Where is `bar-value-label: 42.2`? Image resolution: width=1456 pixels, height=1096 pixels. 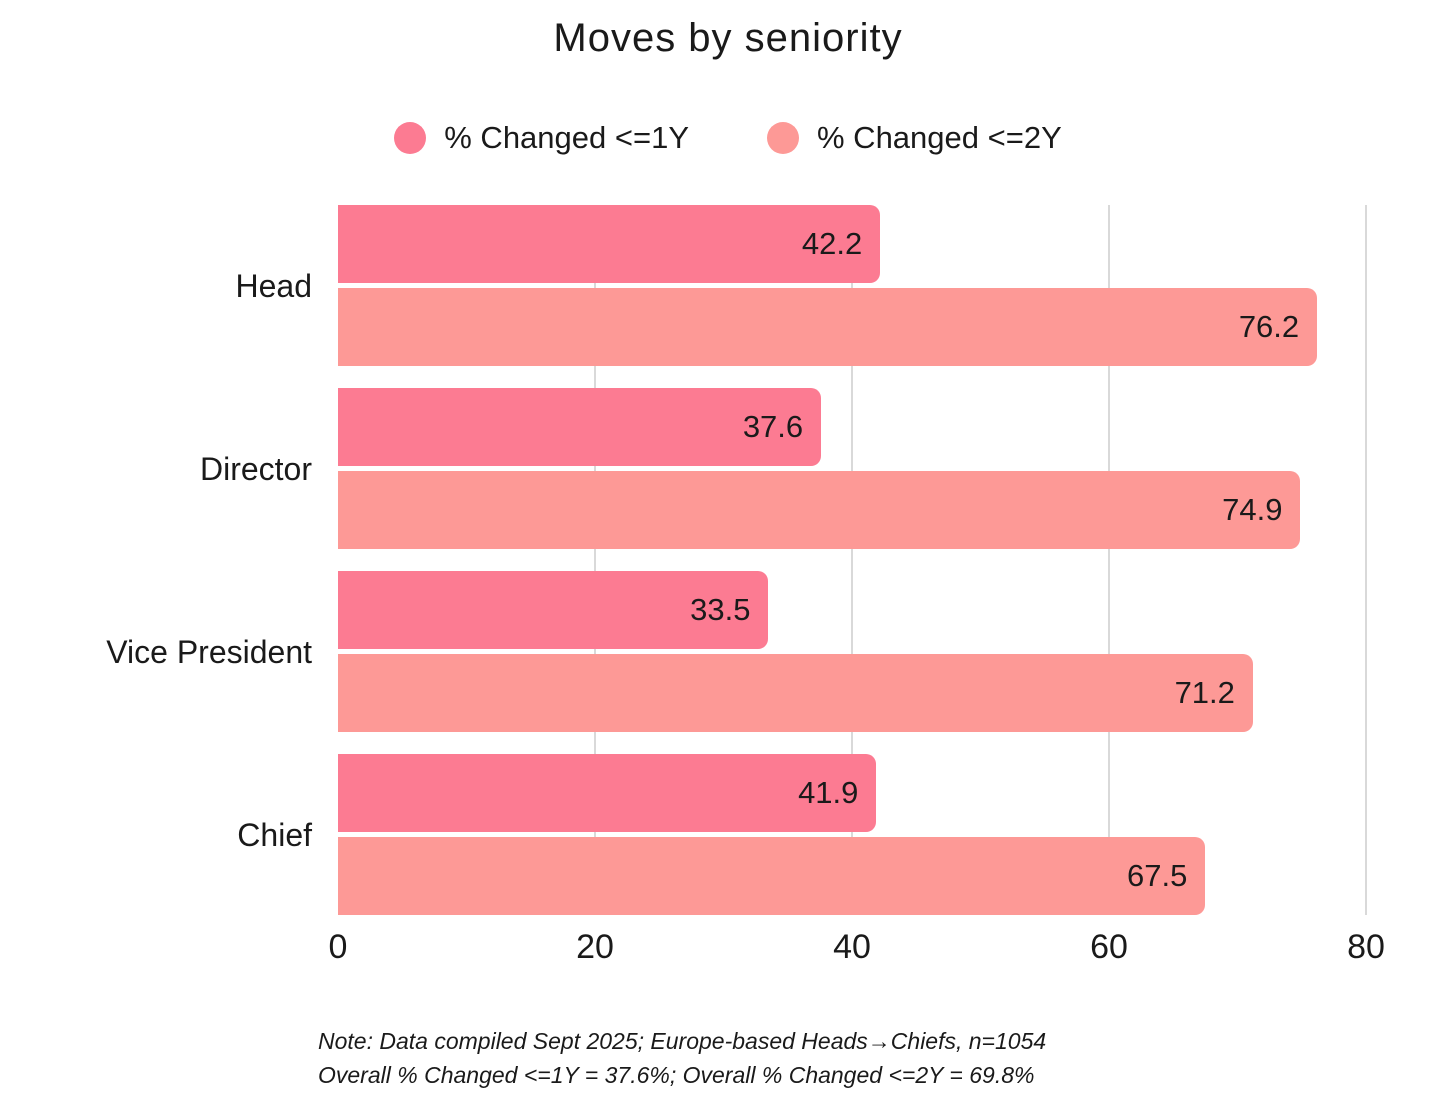
bar-value-label: 42.2 is located at coordinates (832, 243).